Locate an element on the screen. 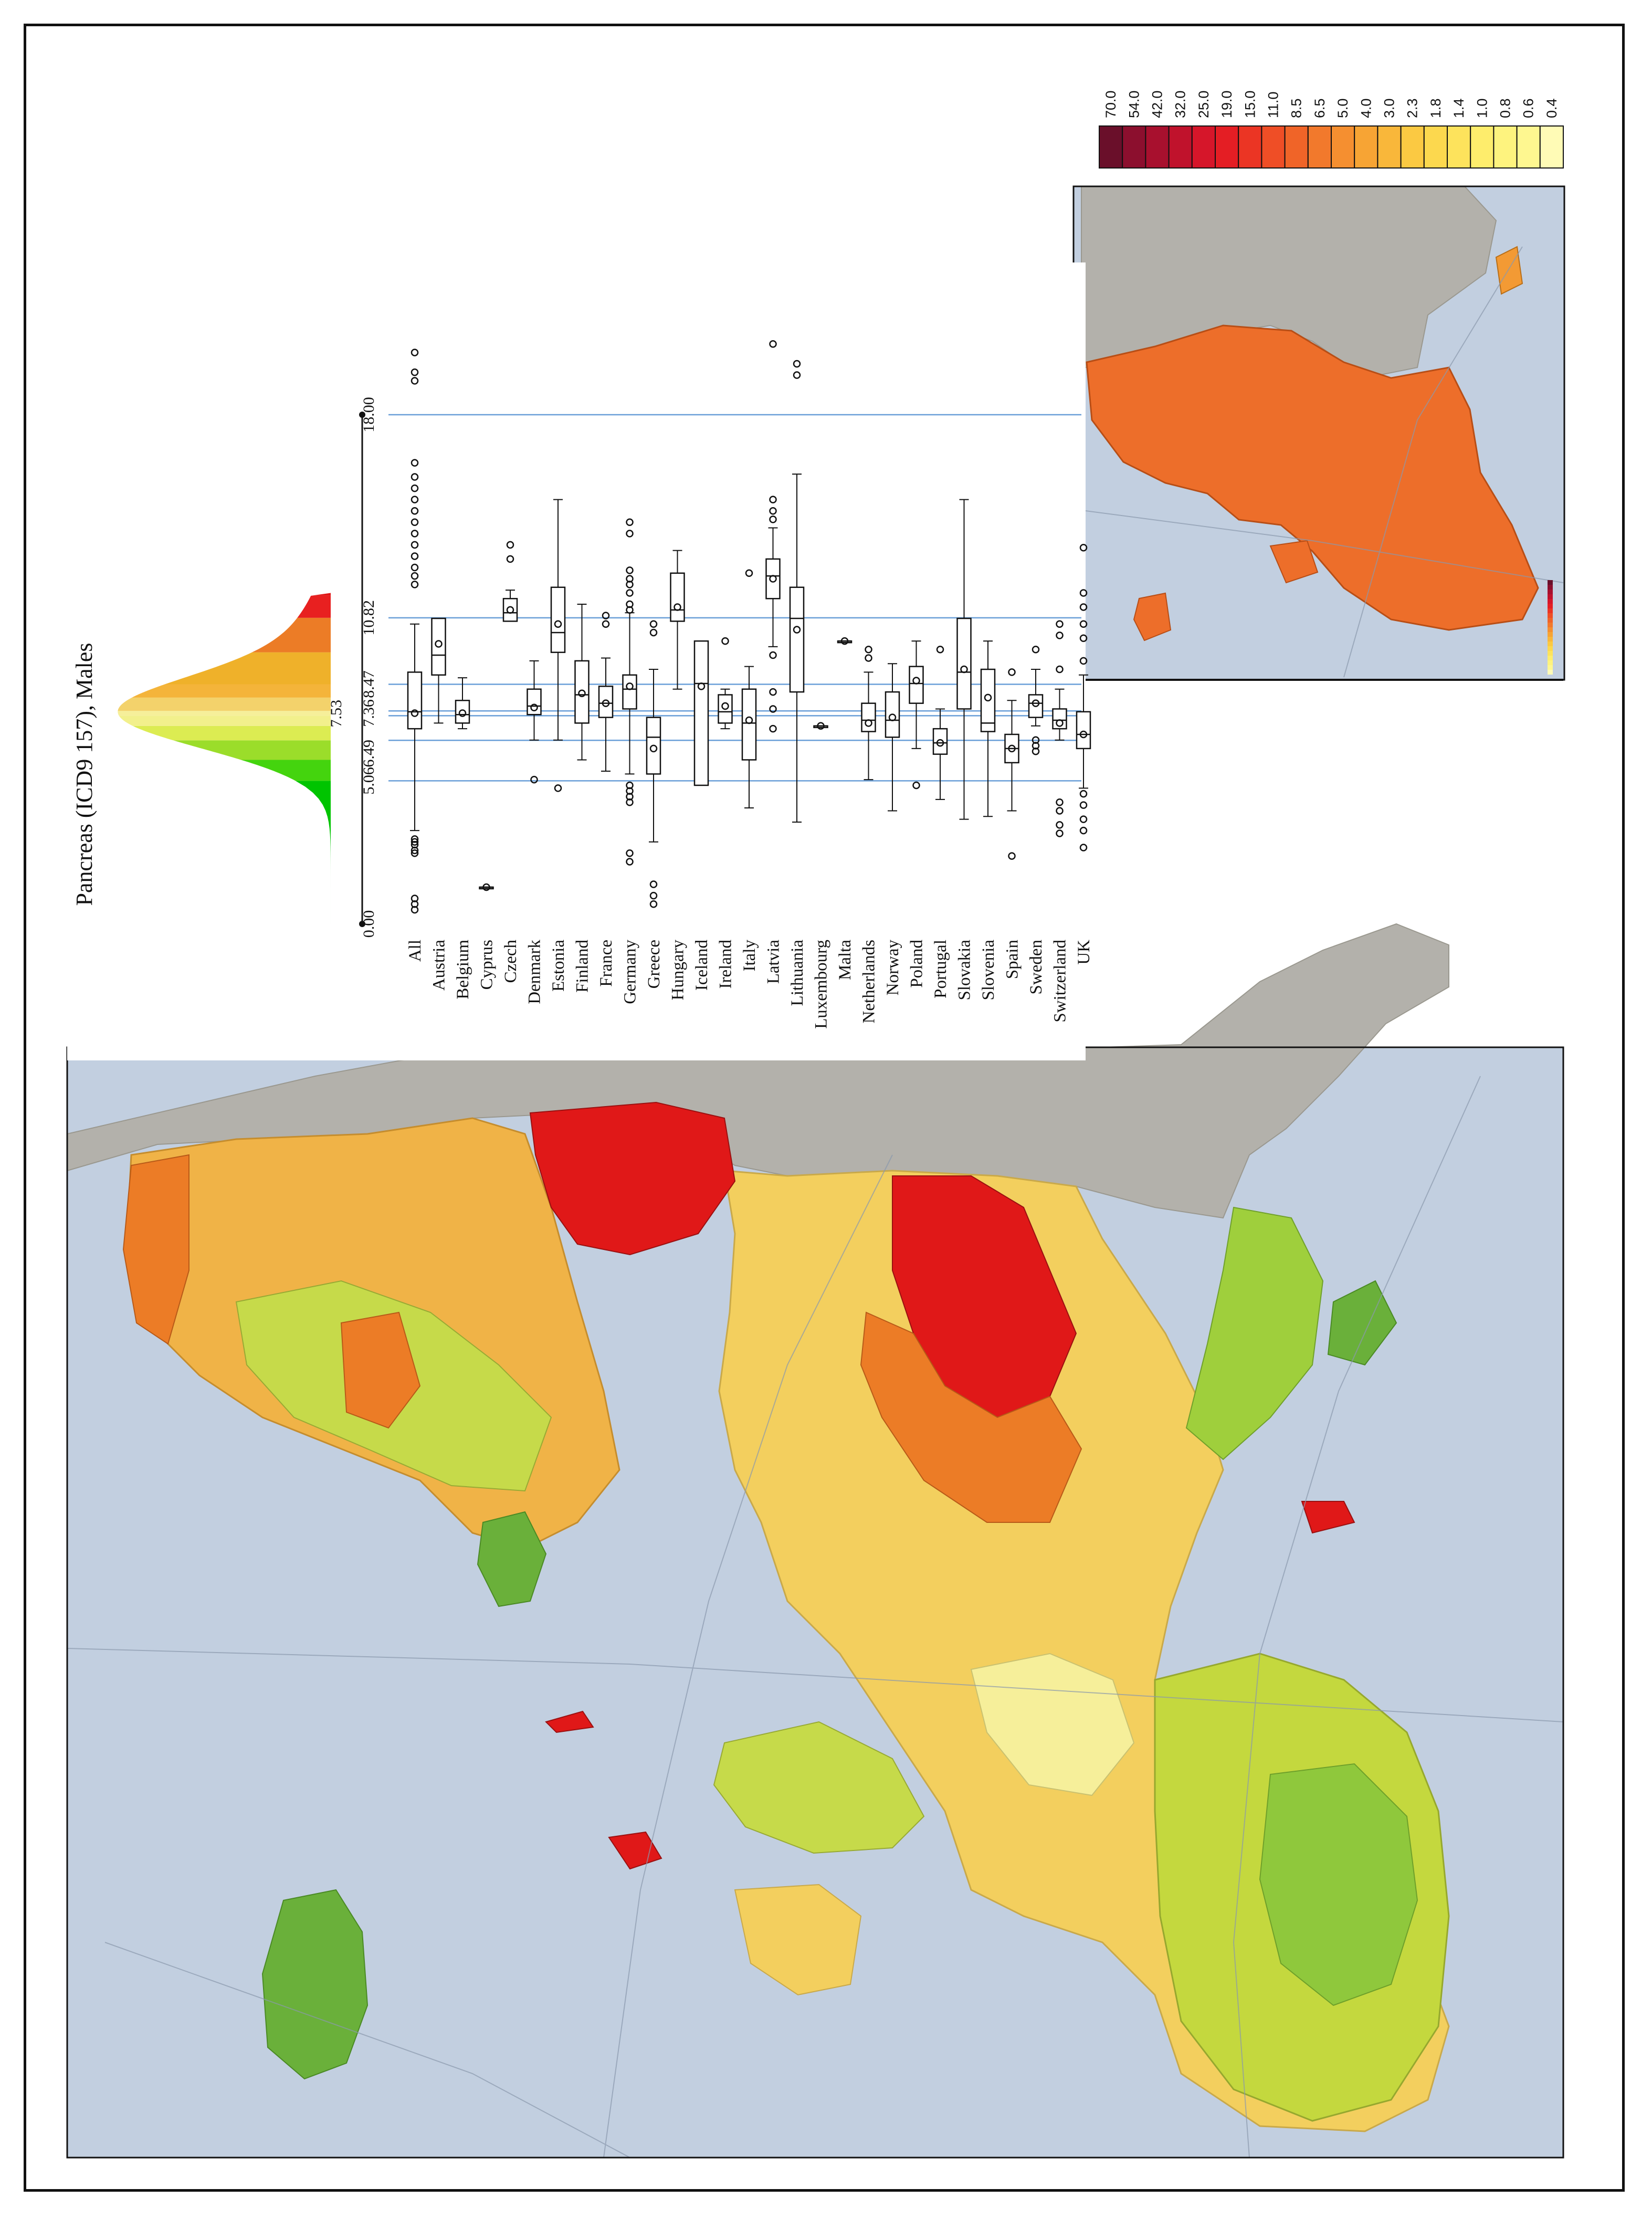 The image size is (1652, 2219). legend-label: 3.0 is located at coordinates (1389, 108).